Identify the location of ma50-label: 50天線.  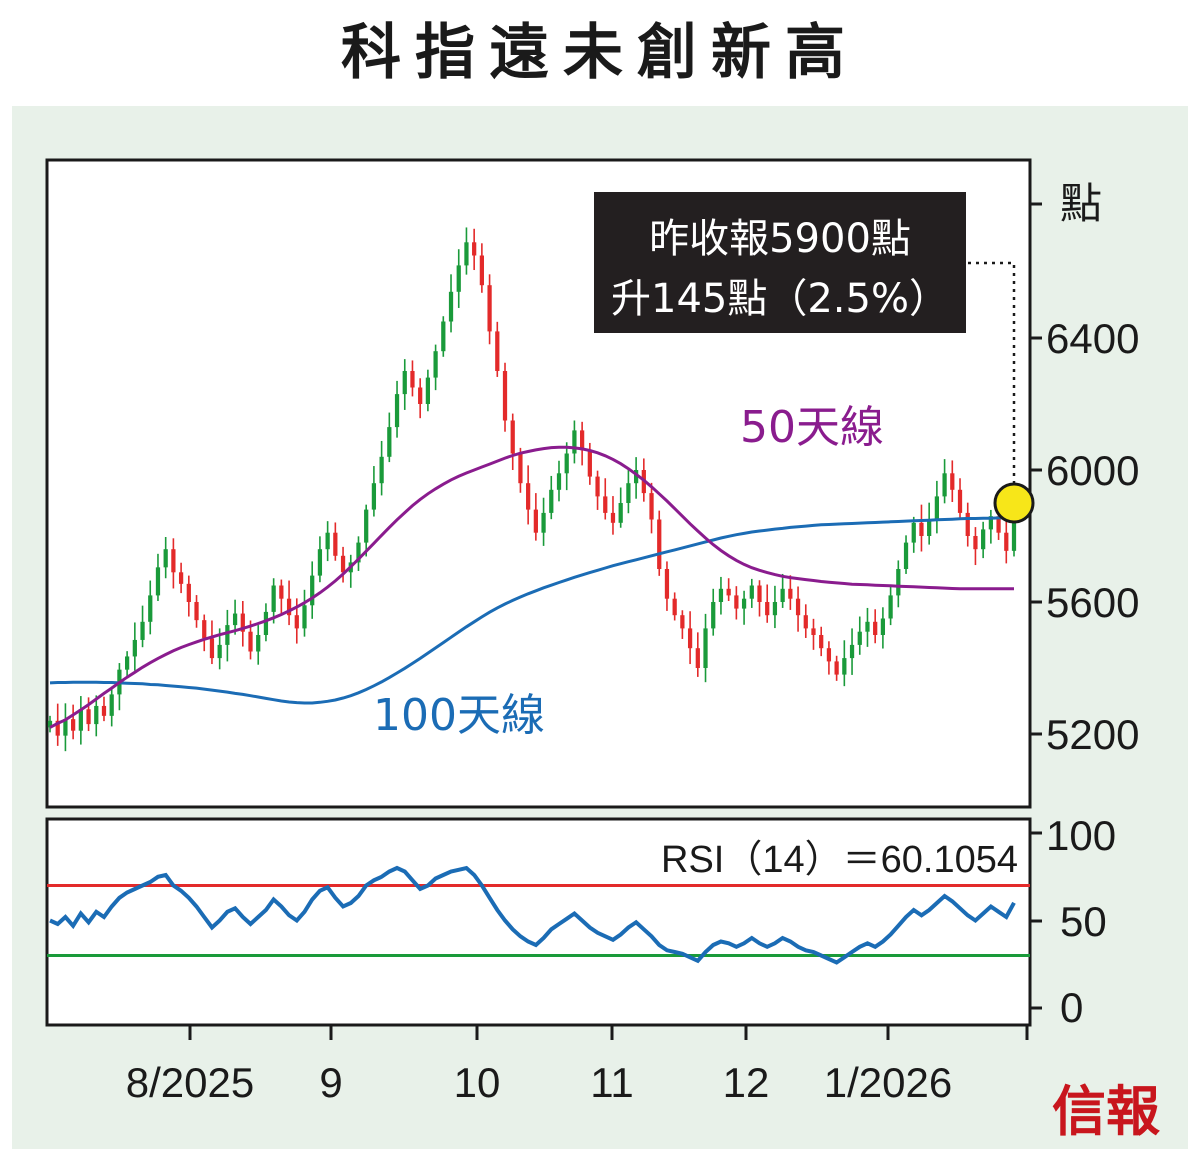
(812, 427).